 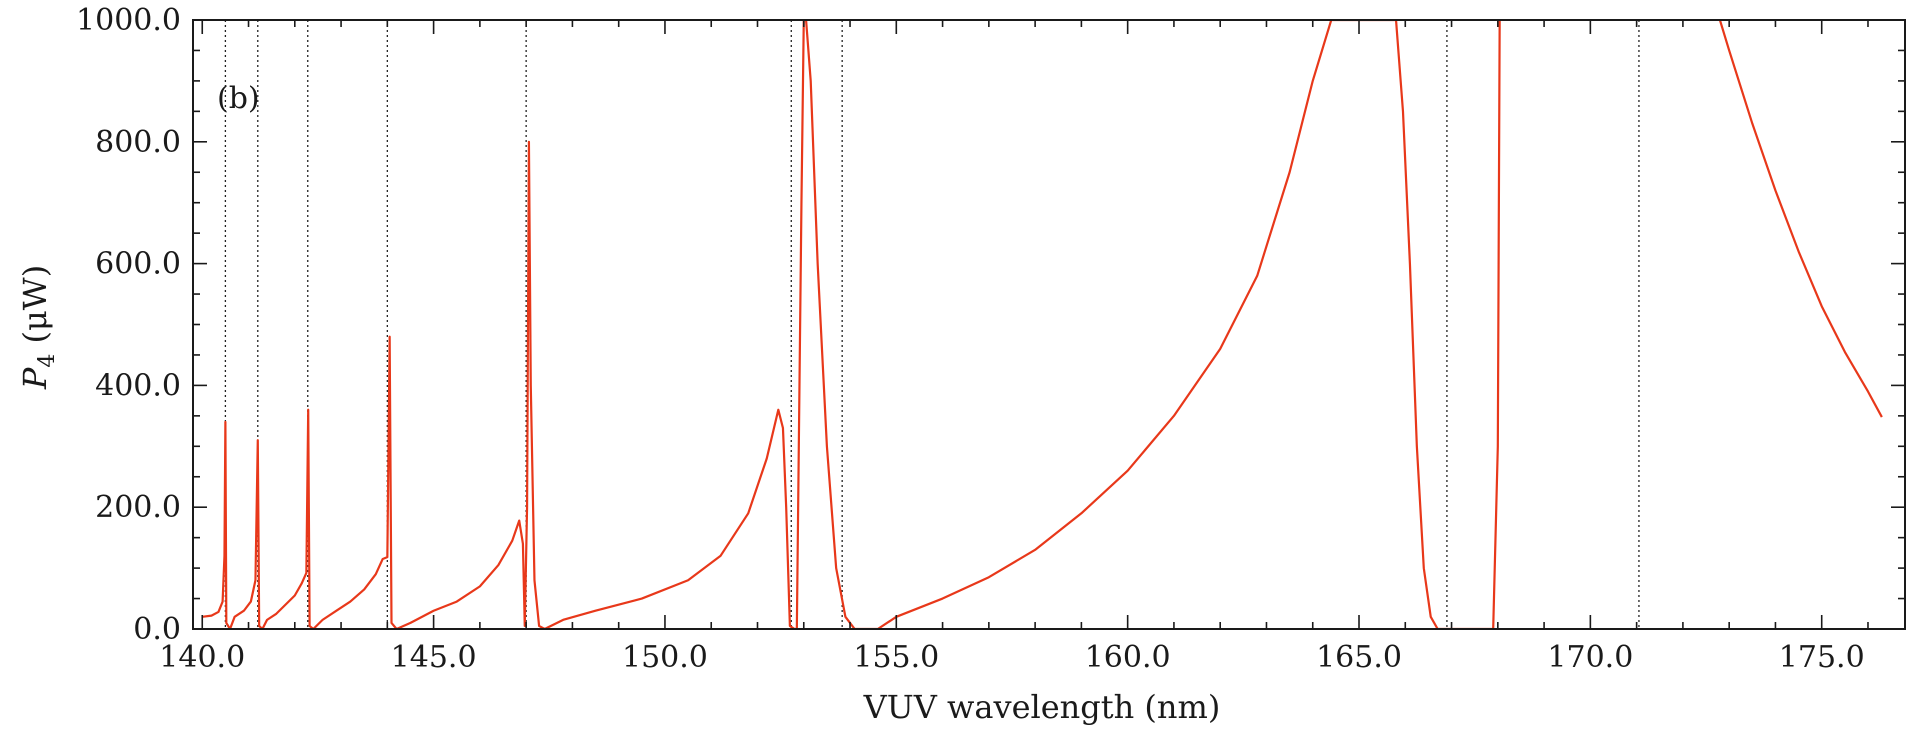 What do you see at coordinates (896, 657) in the screenshot?
I see `x-tick-label: 155.0` at bounding box center [896, 657].